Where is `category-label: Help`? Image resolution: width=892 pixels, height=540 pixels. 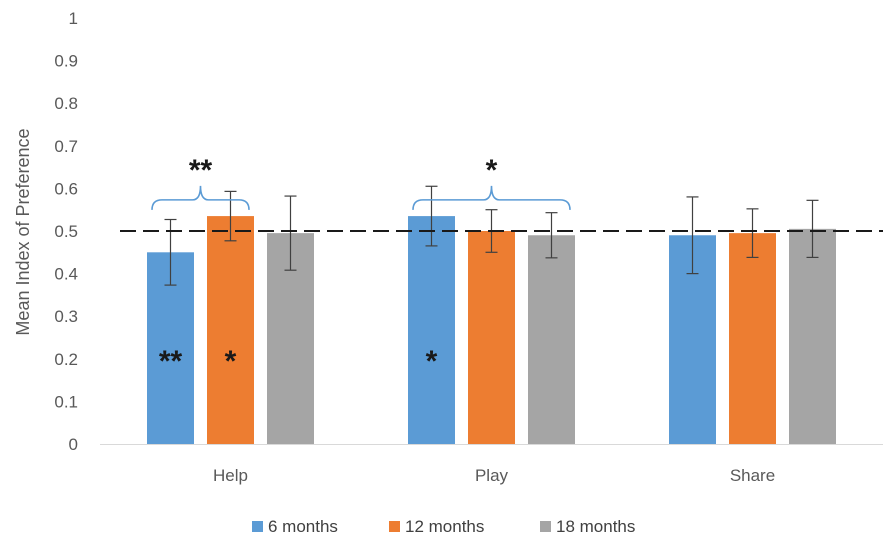
category-label: Help is located at coordinates (230, 475).